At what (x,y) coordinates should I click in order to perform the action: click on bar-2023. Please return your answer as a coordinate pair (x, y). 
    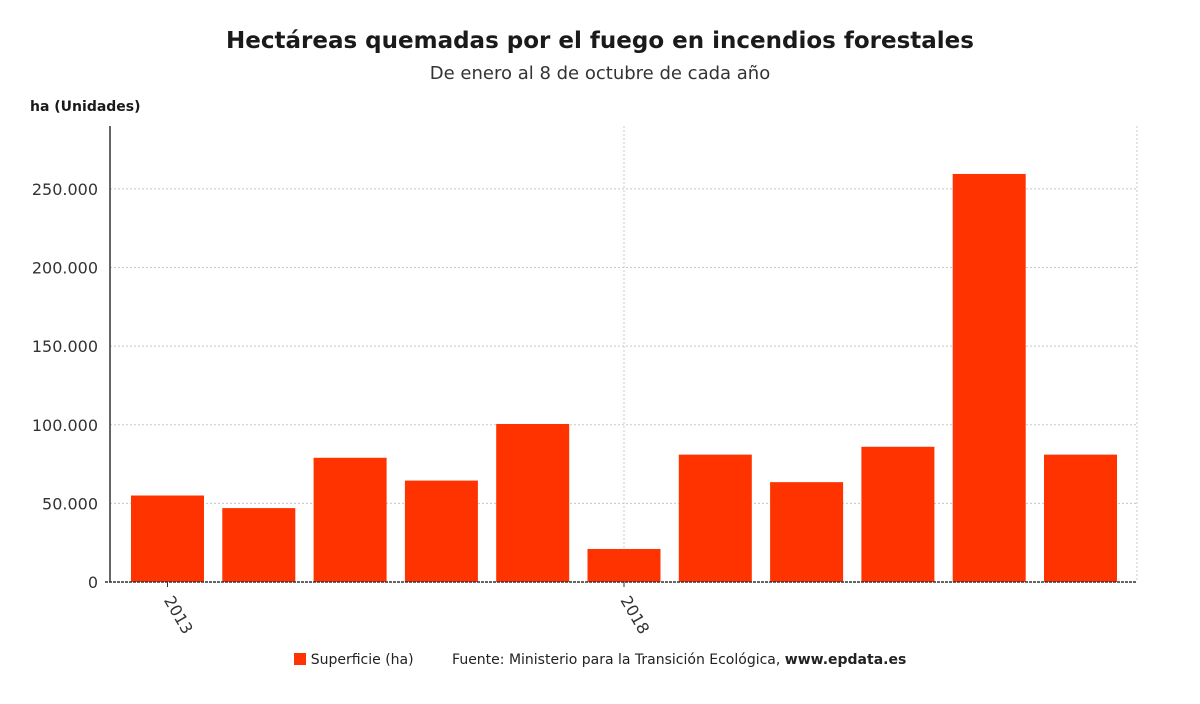
    Looking at the image, I should click on (1080, 518).